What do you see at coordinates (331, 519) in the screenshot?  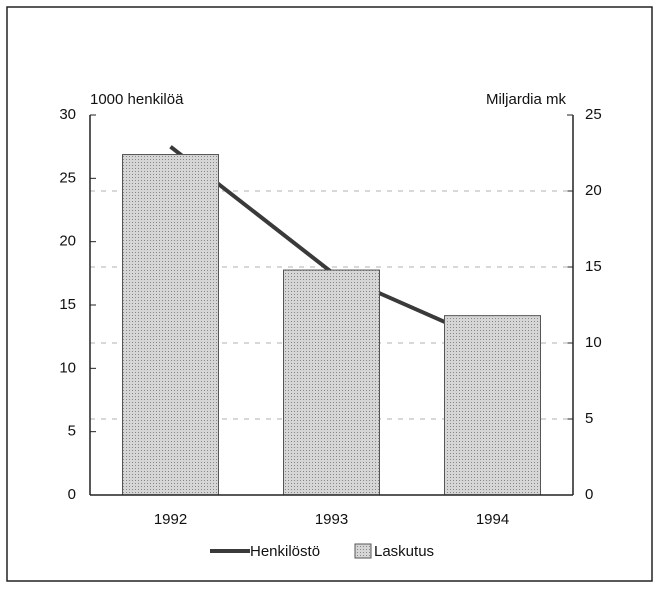 I see `x-tick-label: 1993` at bounding box center [331, 519].